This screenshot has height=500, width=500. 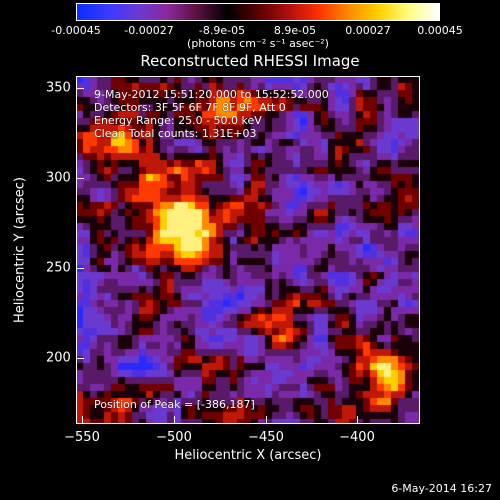 What do you see at coordinates (368, 30) in the screenshot?
I see `colorbar-tick-label: 0.00027` at bounding box center [368, 30].